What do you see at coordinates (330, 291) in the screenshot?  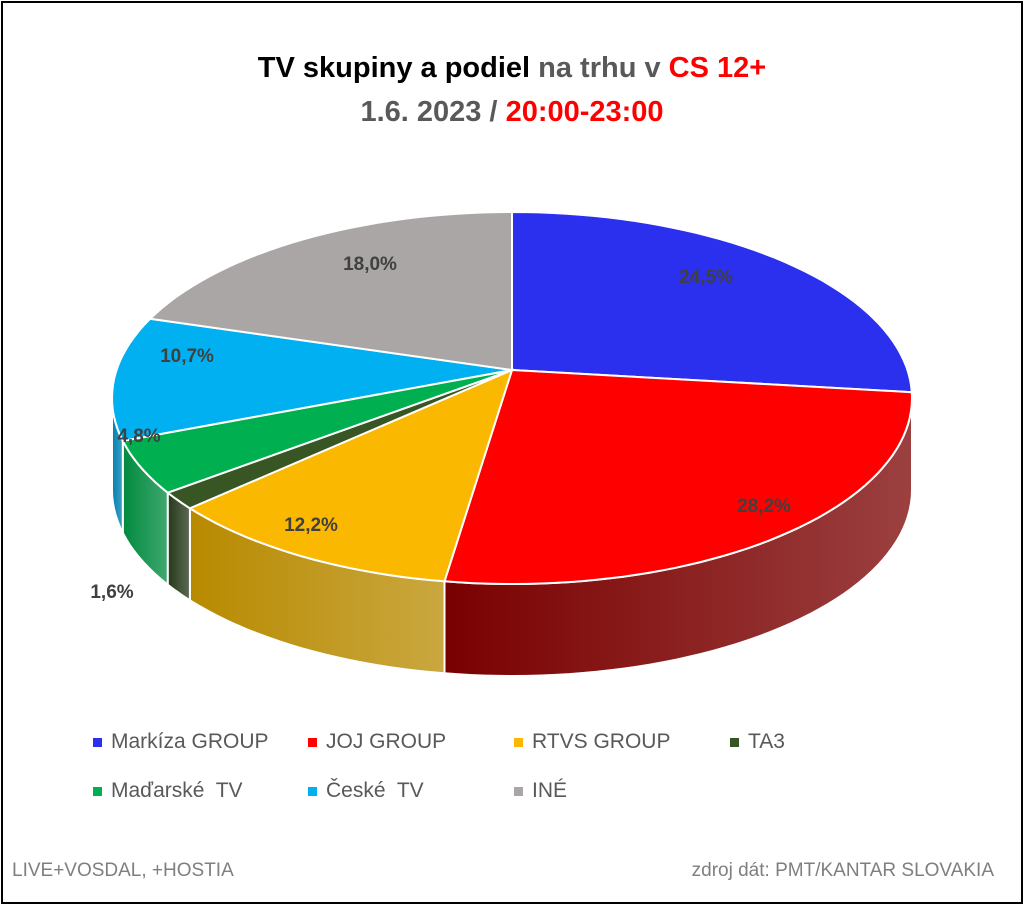 I see `slice-in-` at bounding box center [330, 291].